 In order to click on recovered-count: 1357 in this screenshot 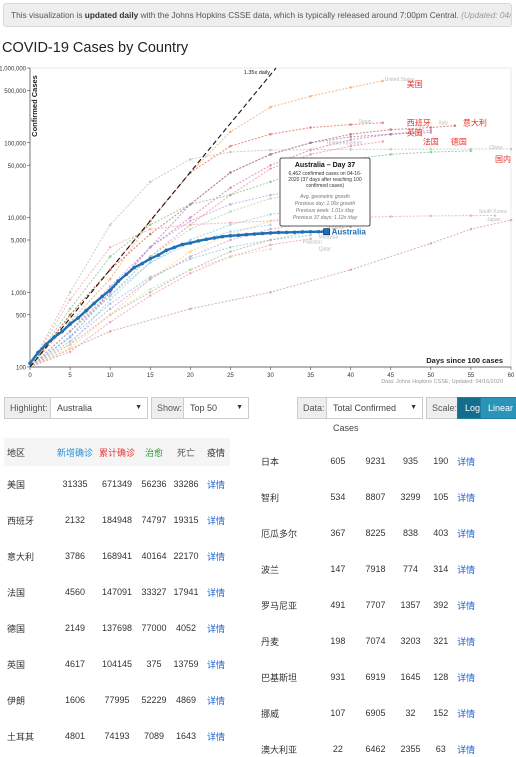, I will do `click(410, 605)`.